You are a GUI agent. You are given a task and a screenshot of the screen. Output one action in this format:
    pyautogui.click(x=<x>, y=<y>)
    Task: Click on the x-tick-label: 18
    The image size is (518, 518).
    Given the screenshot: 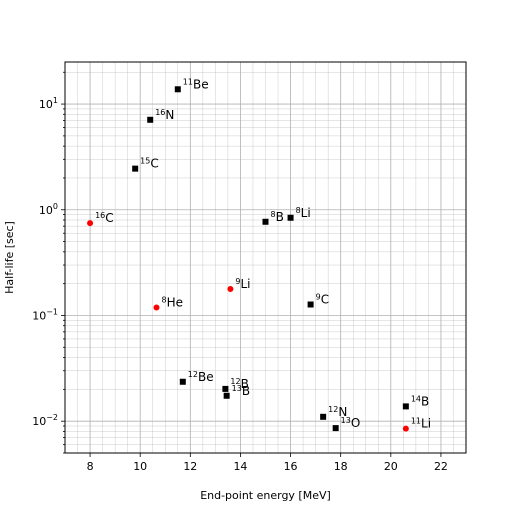 What is the action you would take?
    pyautogui.click(x=341, y=466)
    